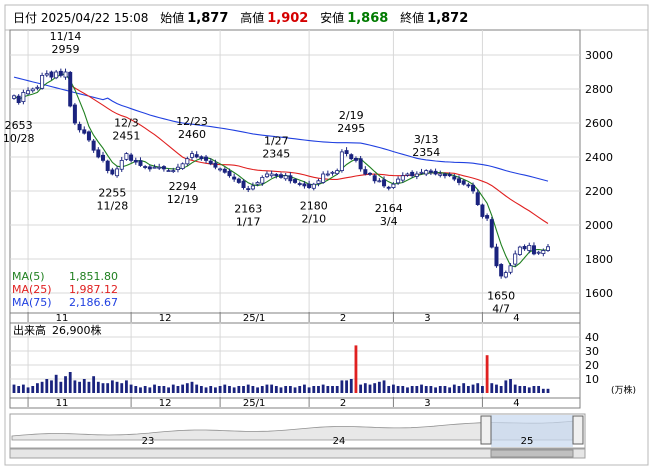 The image size is (653, 470). Describe the element at coordinates (592, 365) in the screenshot. I see `volume-tick-label: 20` at that location.